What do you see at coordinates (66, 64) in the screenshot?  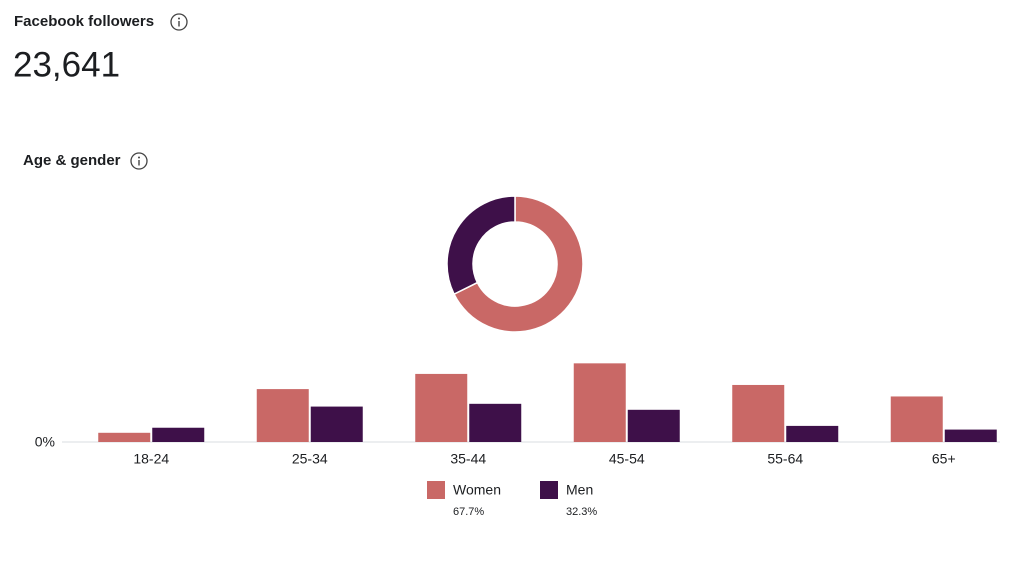 I see `followers-count: 23,641` at bounding box center [66, 64].